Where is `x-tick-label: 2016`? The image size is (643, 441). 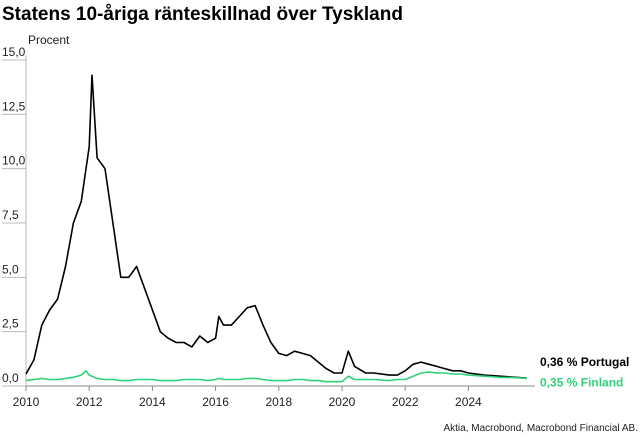 x-tick-label: 2016 is located at coordinates (215, 402).